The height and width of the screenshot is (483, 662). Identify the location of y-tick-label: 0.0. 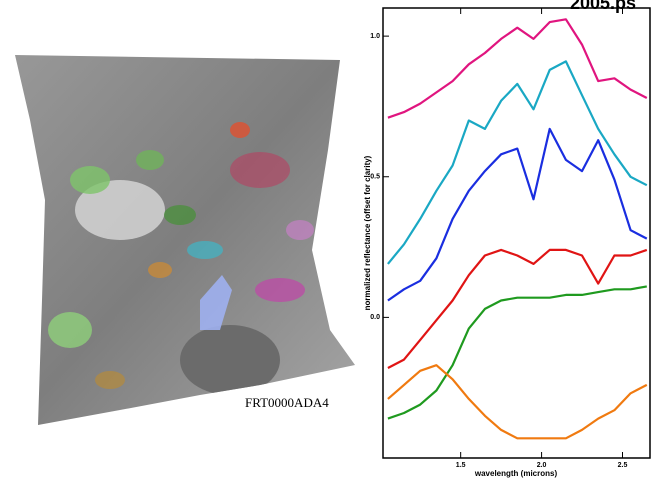
(375, 317).